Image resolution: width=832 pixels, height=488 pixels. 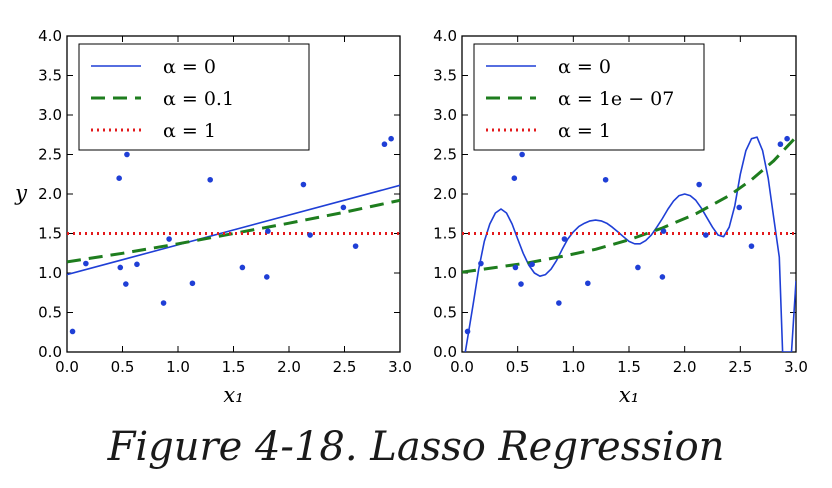 What do you see at coordinates (21, 193) in the screenshot?
I see `y-axis-label: y` at bounding box center [21, 193].